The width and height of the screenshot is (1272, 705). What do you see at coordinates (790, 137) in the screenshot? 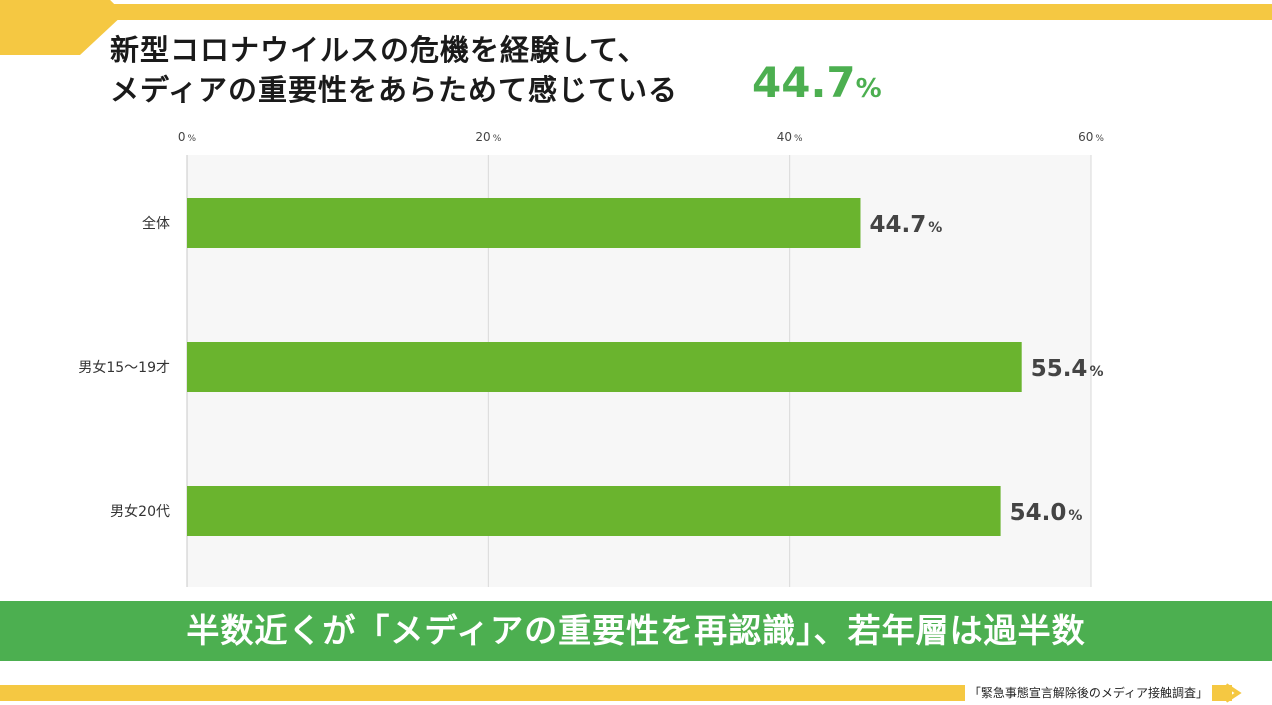
I see `x-tick-label: 40%` at bounding box center [790, 137].